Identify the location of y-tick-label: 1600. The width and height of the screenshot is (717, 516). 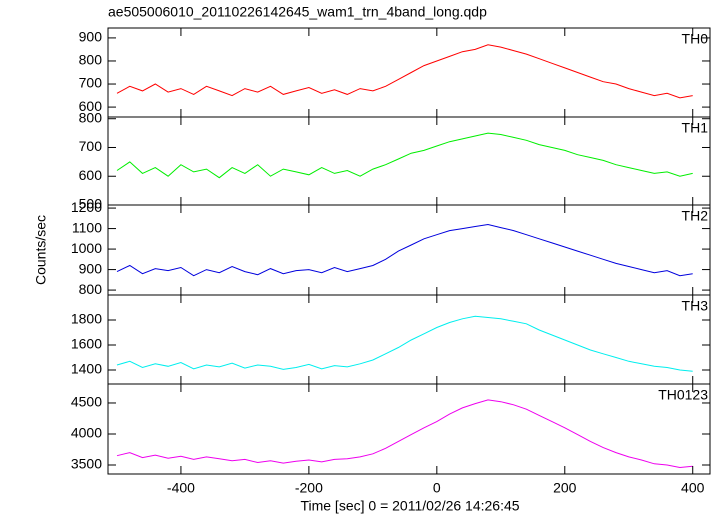
(86, 344).